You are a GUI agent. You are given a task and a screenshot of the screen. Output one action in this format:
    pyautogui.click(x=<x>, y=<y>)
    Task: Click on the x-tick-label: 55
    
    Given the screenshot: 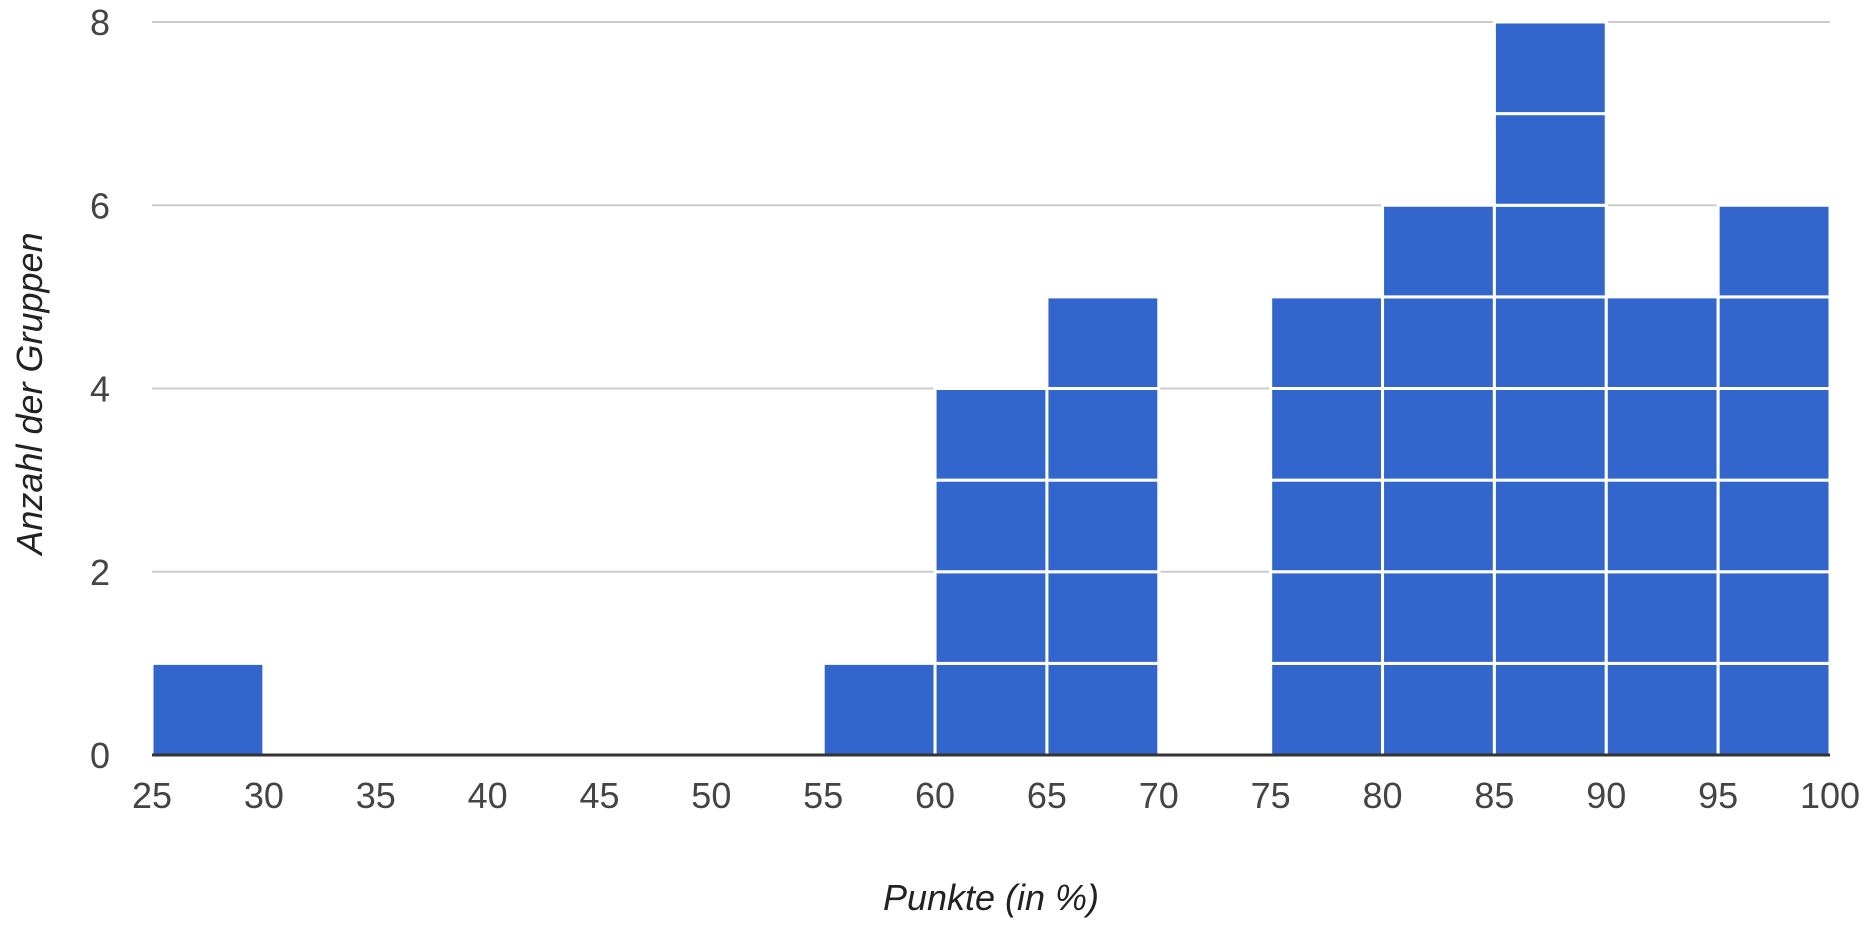 What is the action you would take?
    pyautogui.click(x=823, y=795)
    